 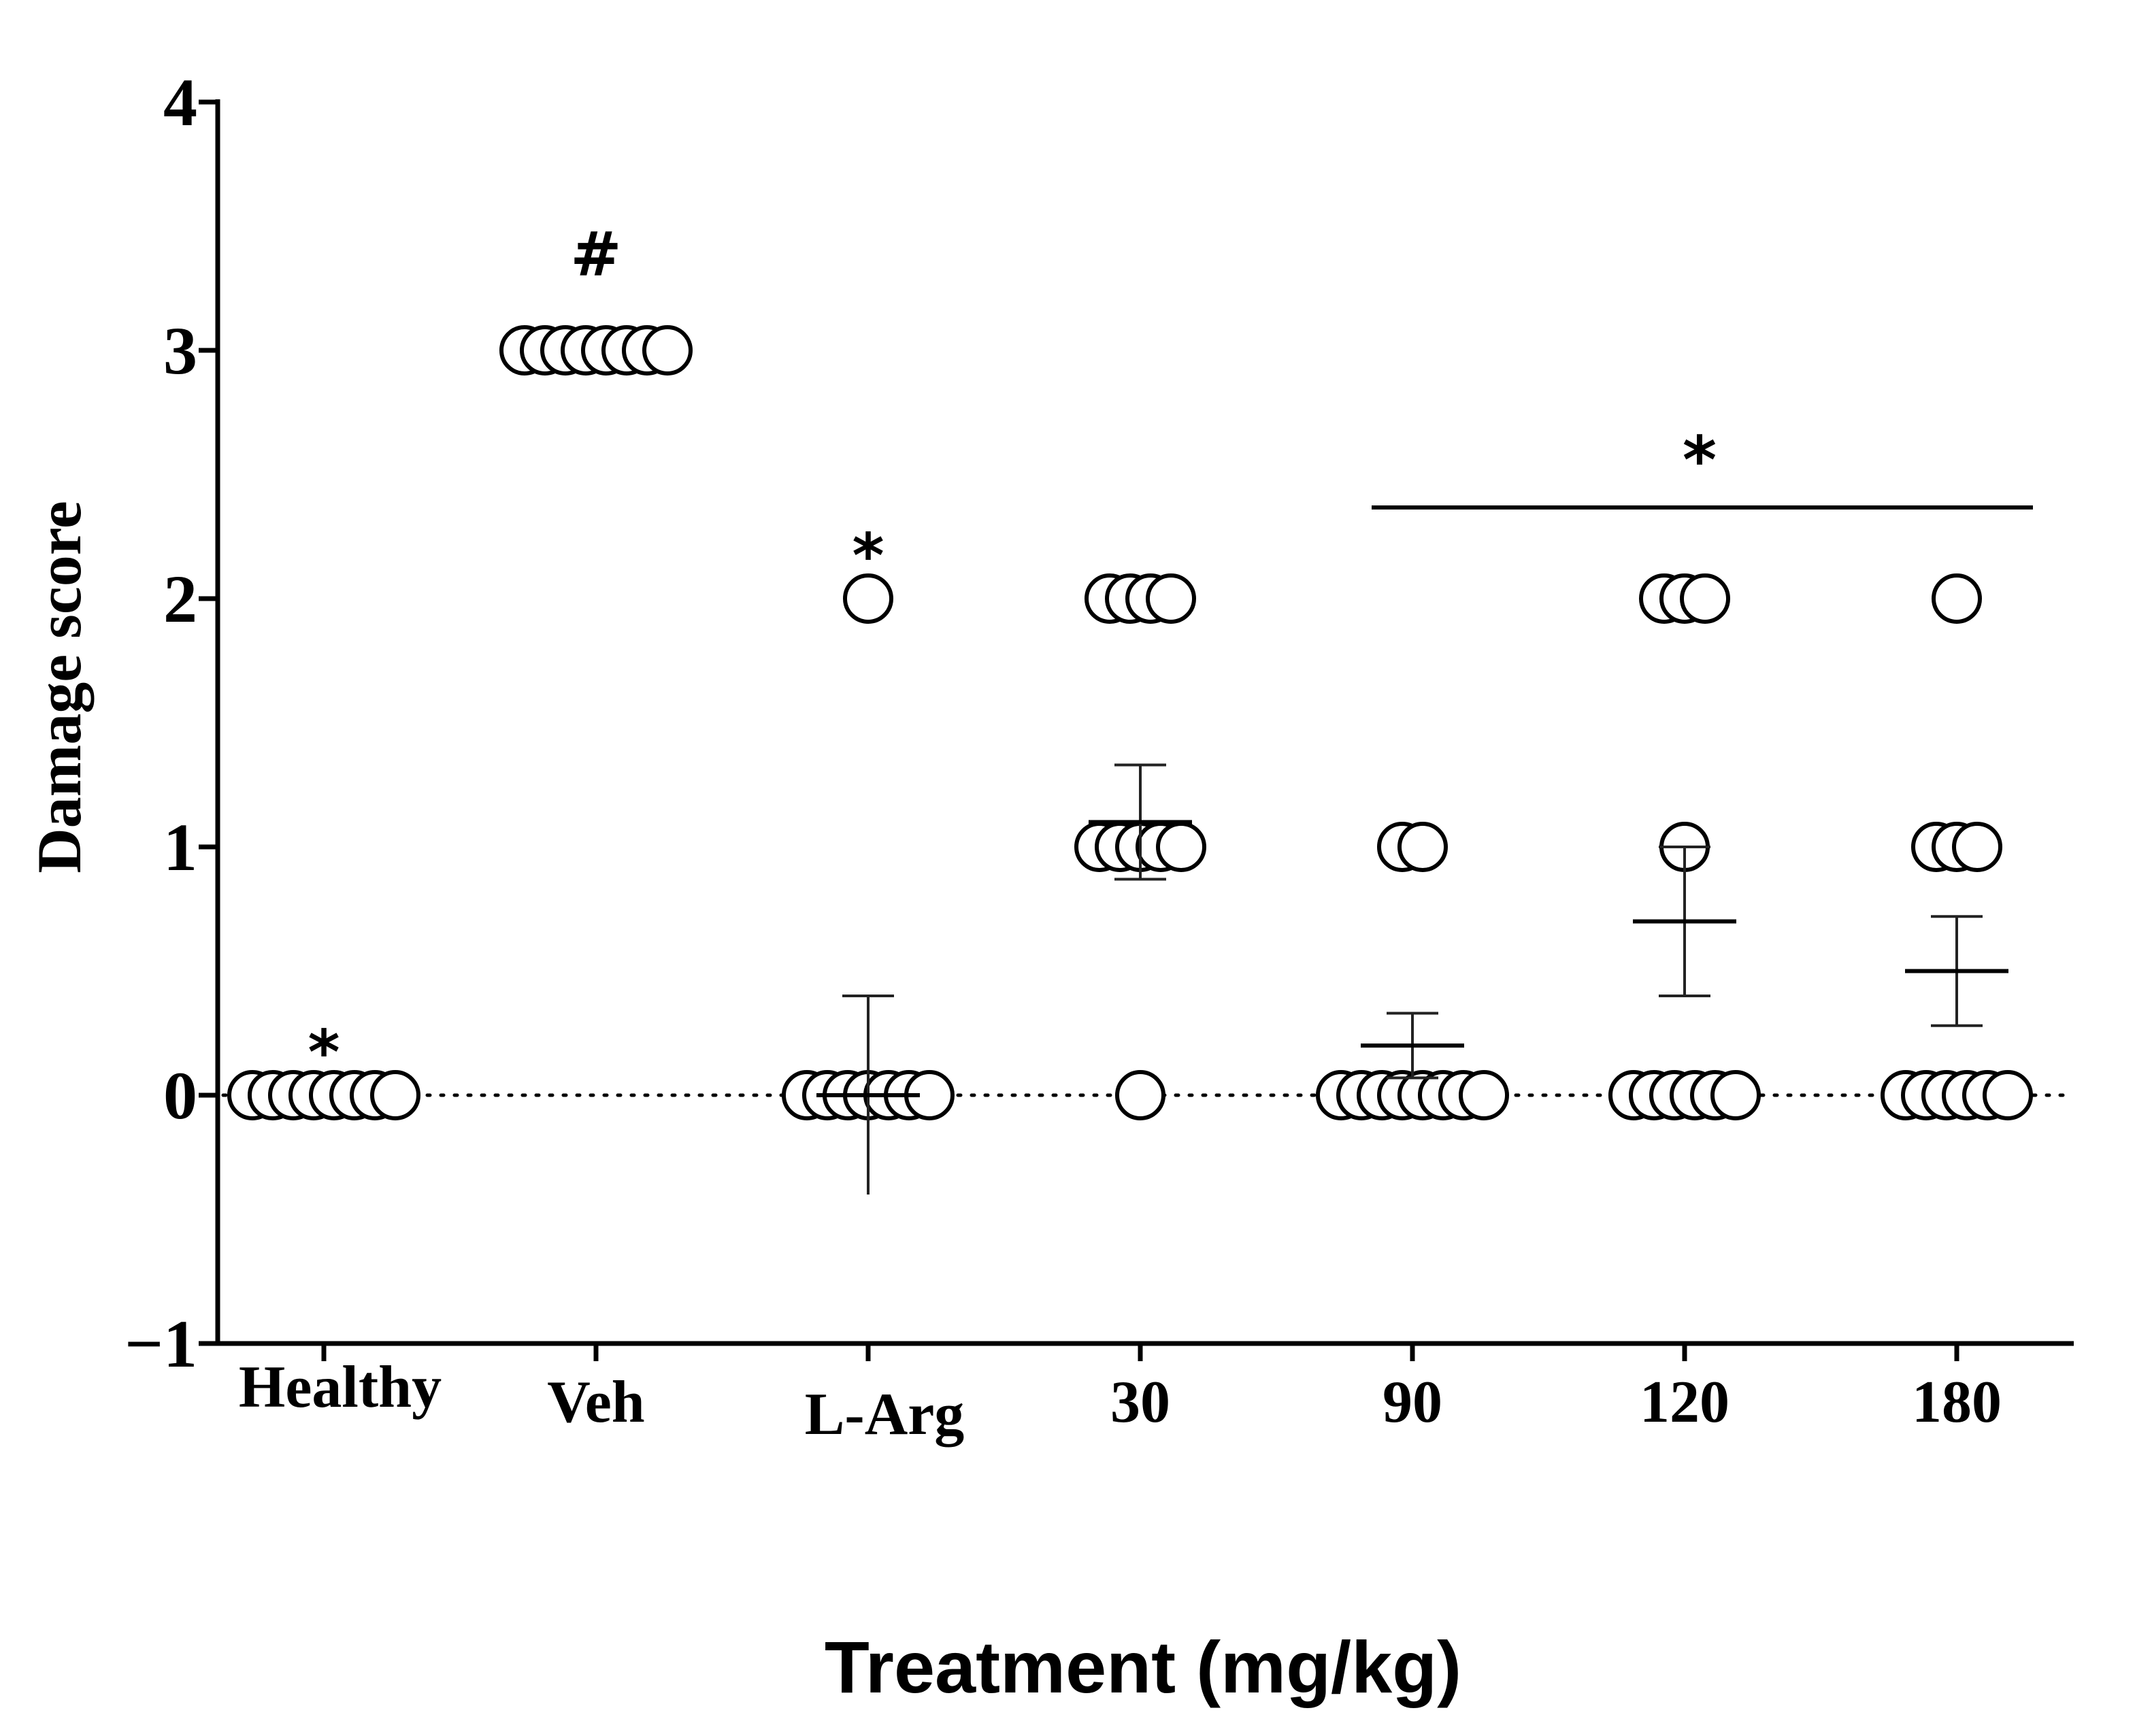 What do you see at coordinates (180, 599) in the screenshot?
I see `y-tick-label: 2` at bounding box center [180, 599].